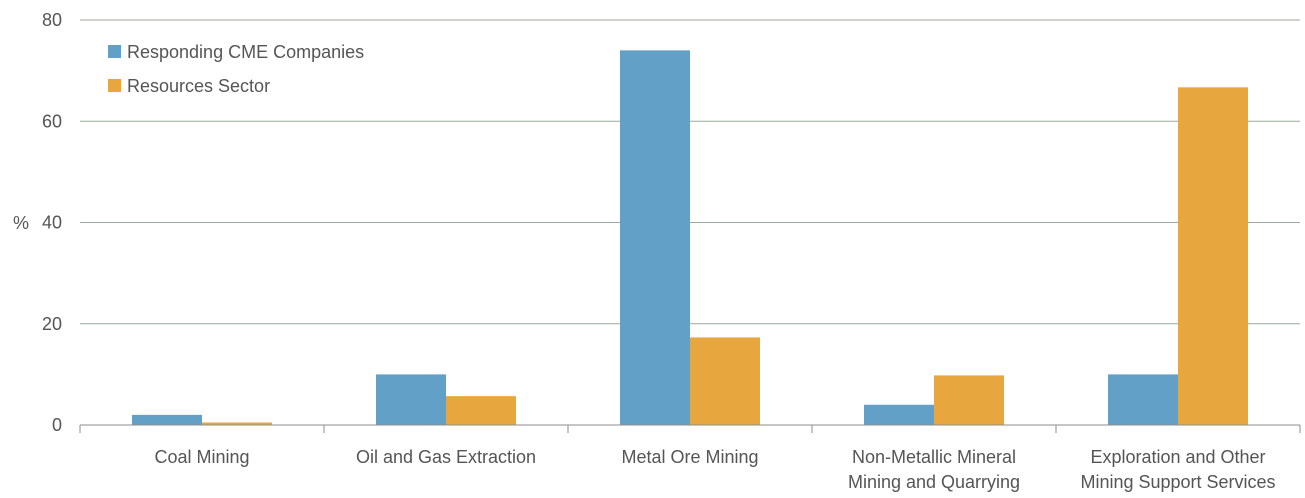 This screenshot has width=1305, height=498. I want to click on legend-label: Responding CME Companies, so click(245, 52).